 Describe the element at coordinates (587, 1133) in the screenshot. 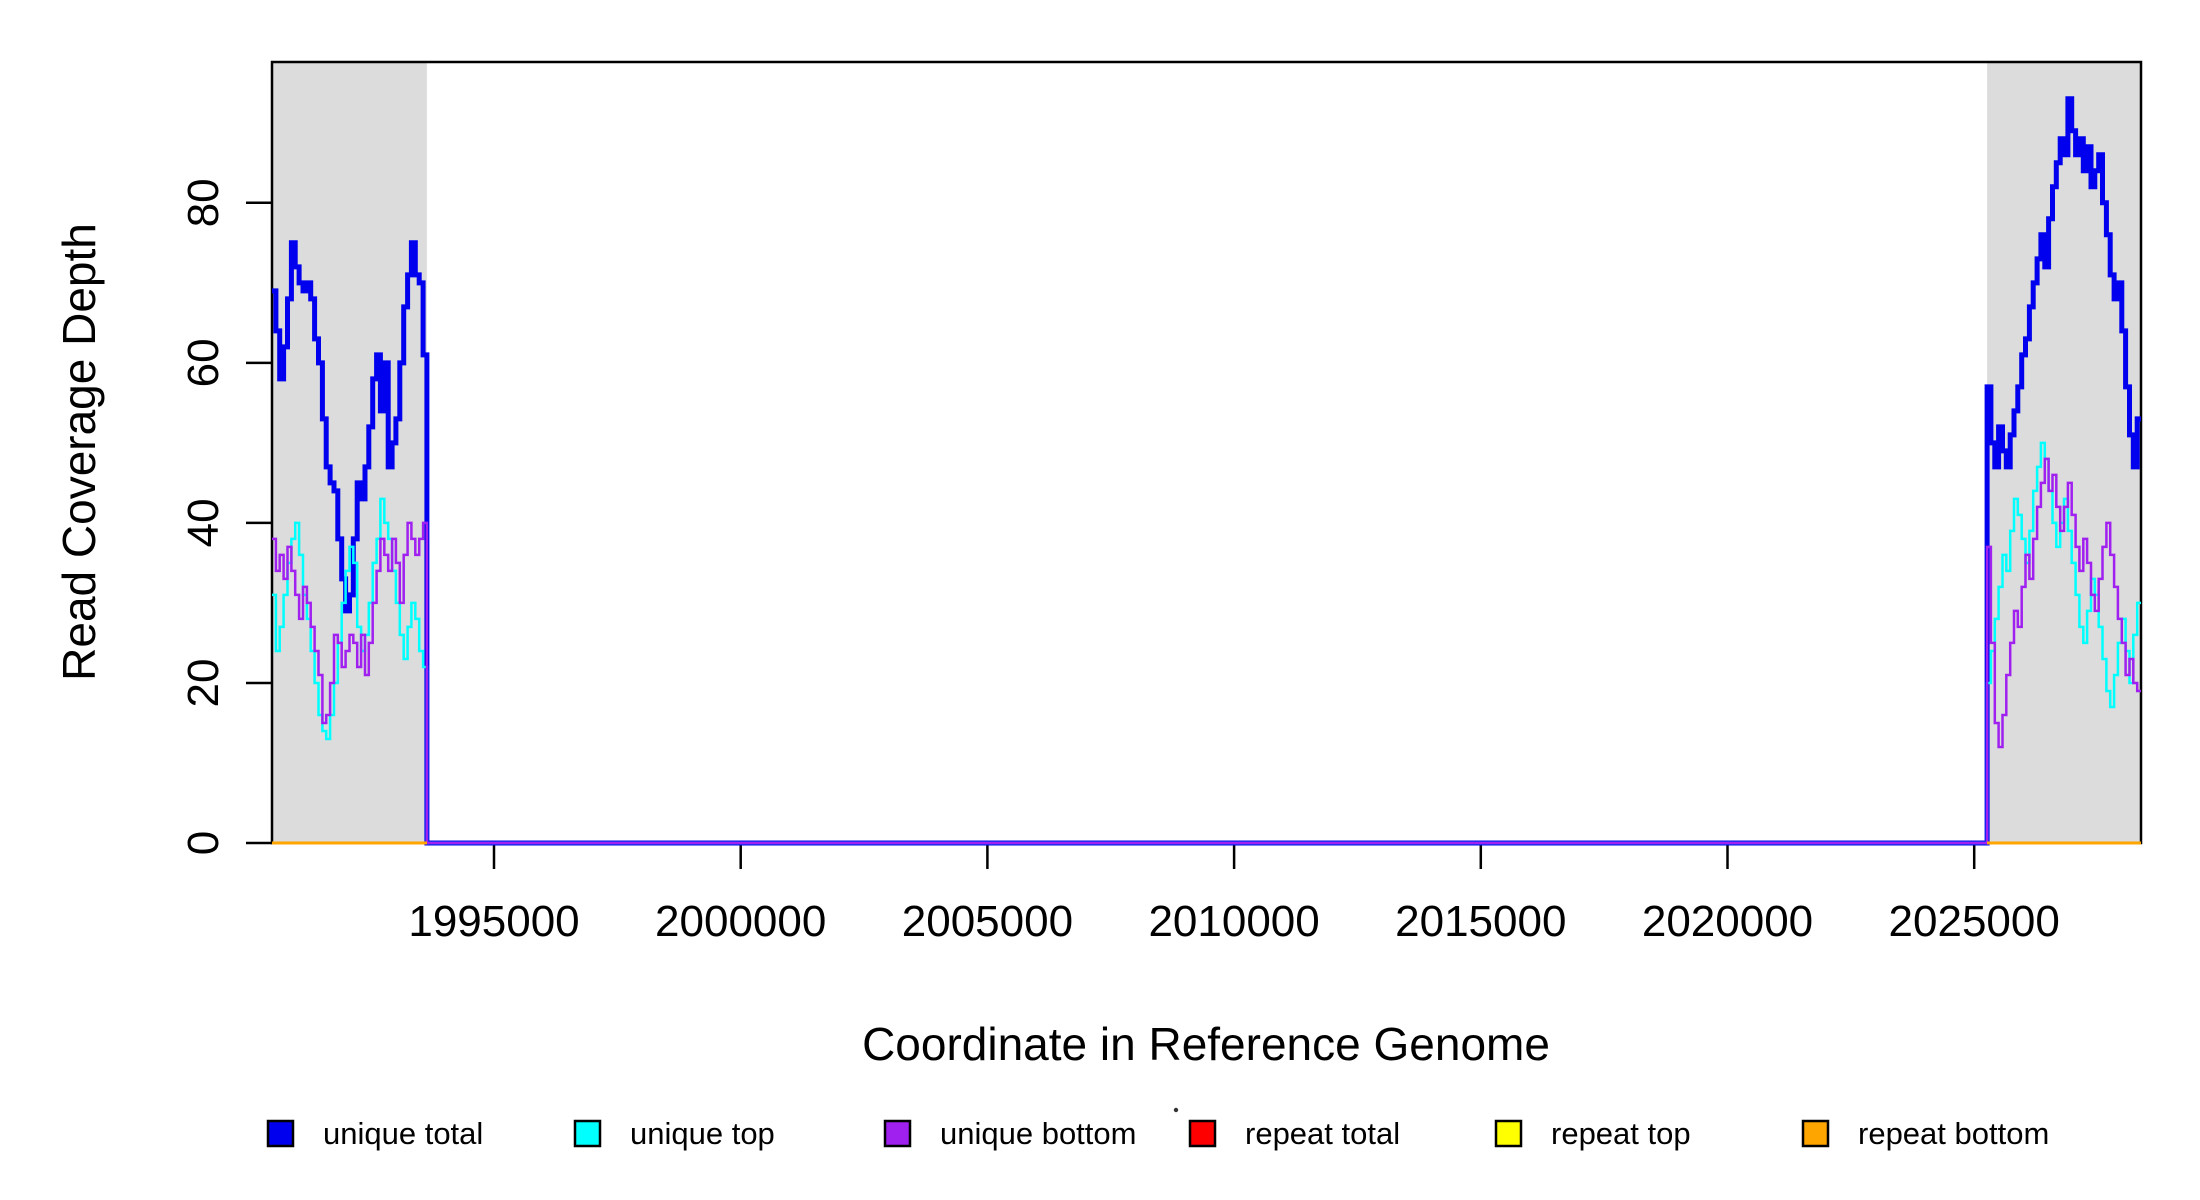

I see `legend-swatch-unique-top` at that location.